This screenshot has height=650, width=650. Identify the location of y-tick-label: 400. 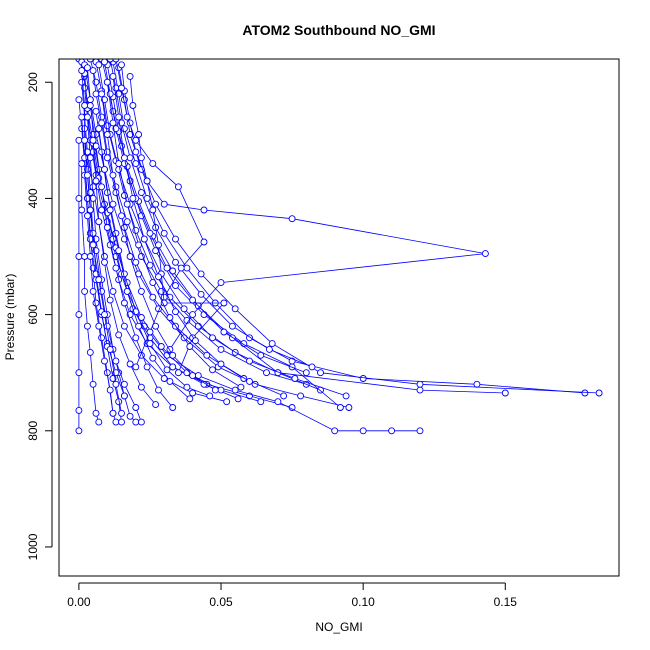
(33, 198).